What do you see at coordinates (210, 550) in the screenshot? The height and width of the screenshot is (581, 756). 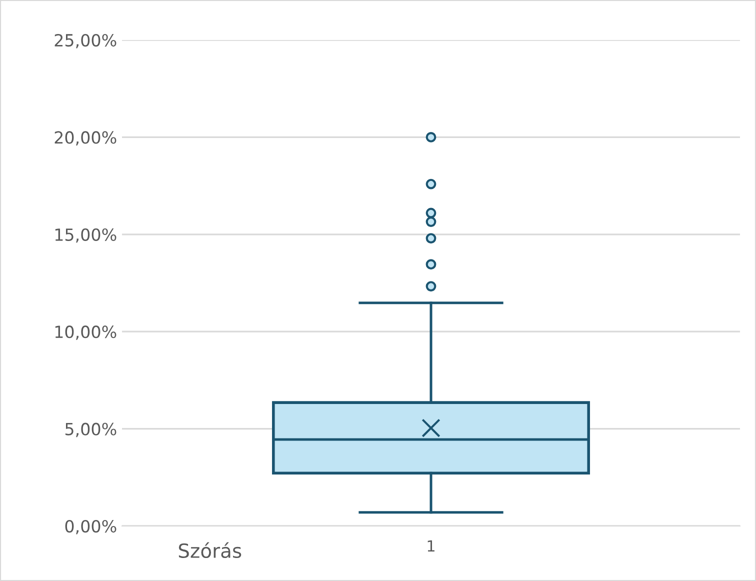 I see `x-axis-title: Szórás` at bounding box center [210, 550].